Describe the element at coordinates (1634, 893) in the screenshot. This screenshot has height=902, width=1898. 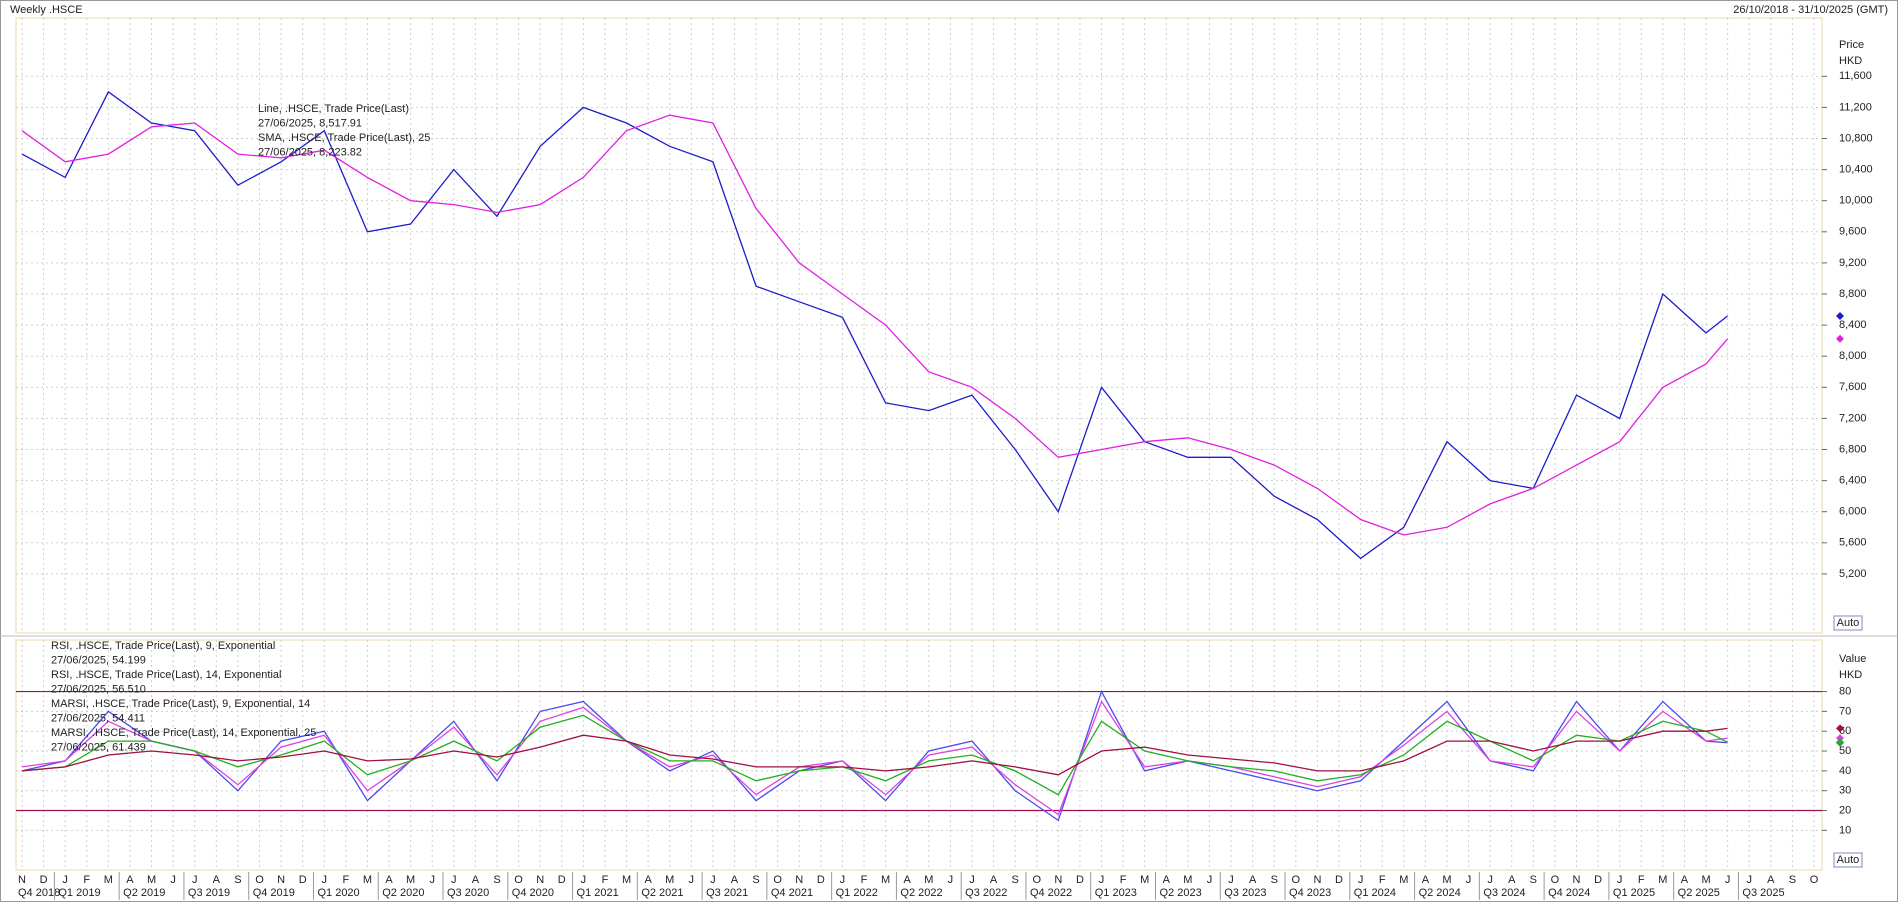
I see `quarter-label: Q1 2025` at that location.